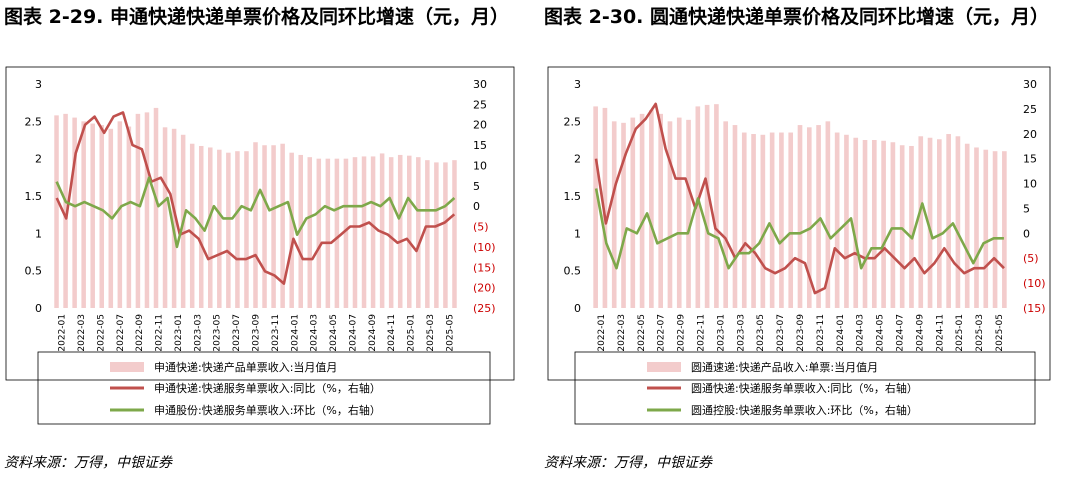 The height and width of the screenshot is (478, 1080). What do you see at coordinates (573, 271) in the screenshot?
I see `left-tick-label: 0.5` at bounding box center [573, 271].